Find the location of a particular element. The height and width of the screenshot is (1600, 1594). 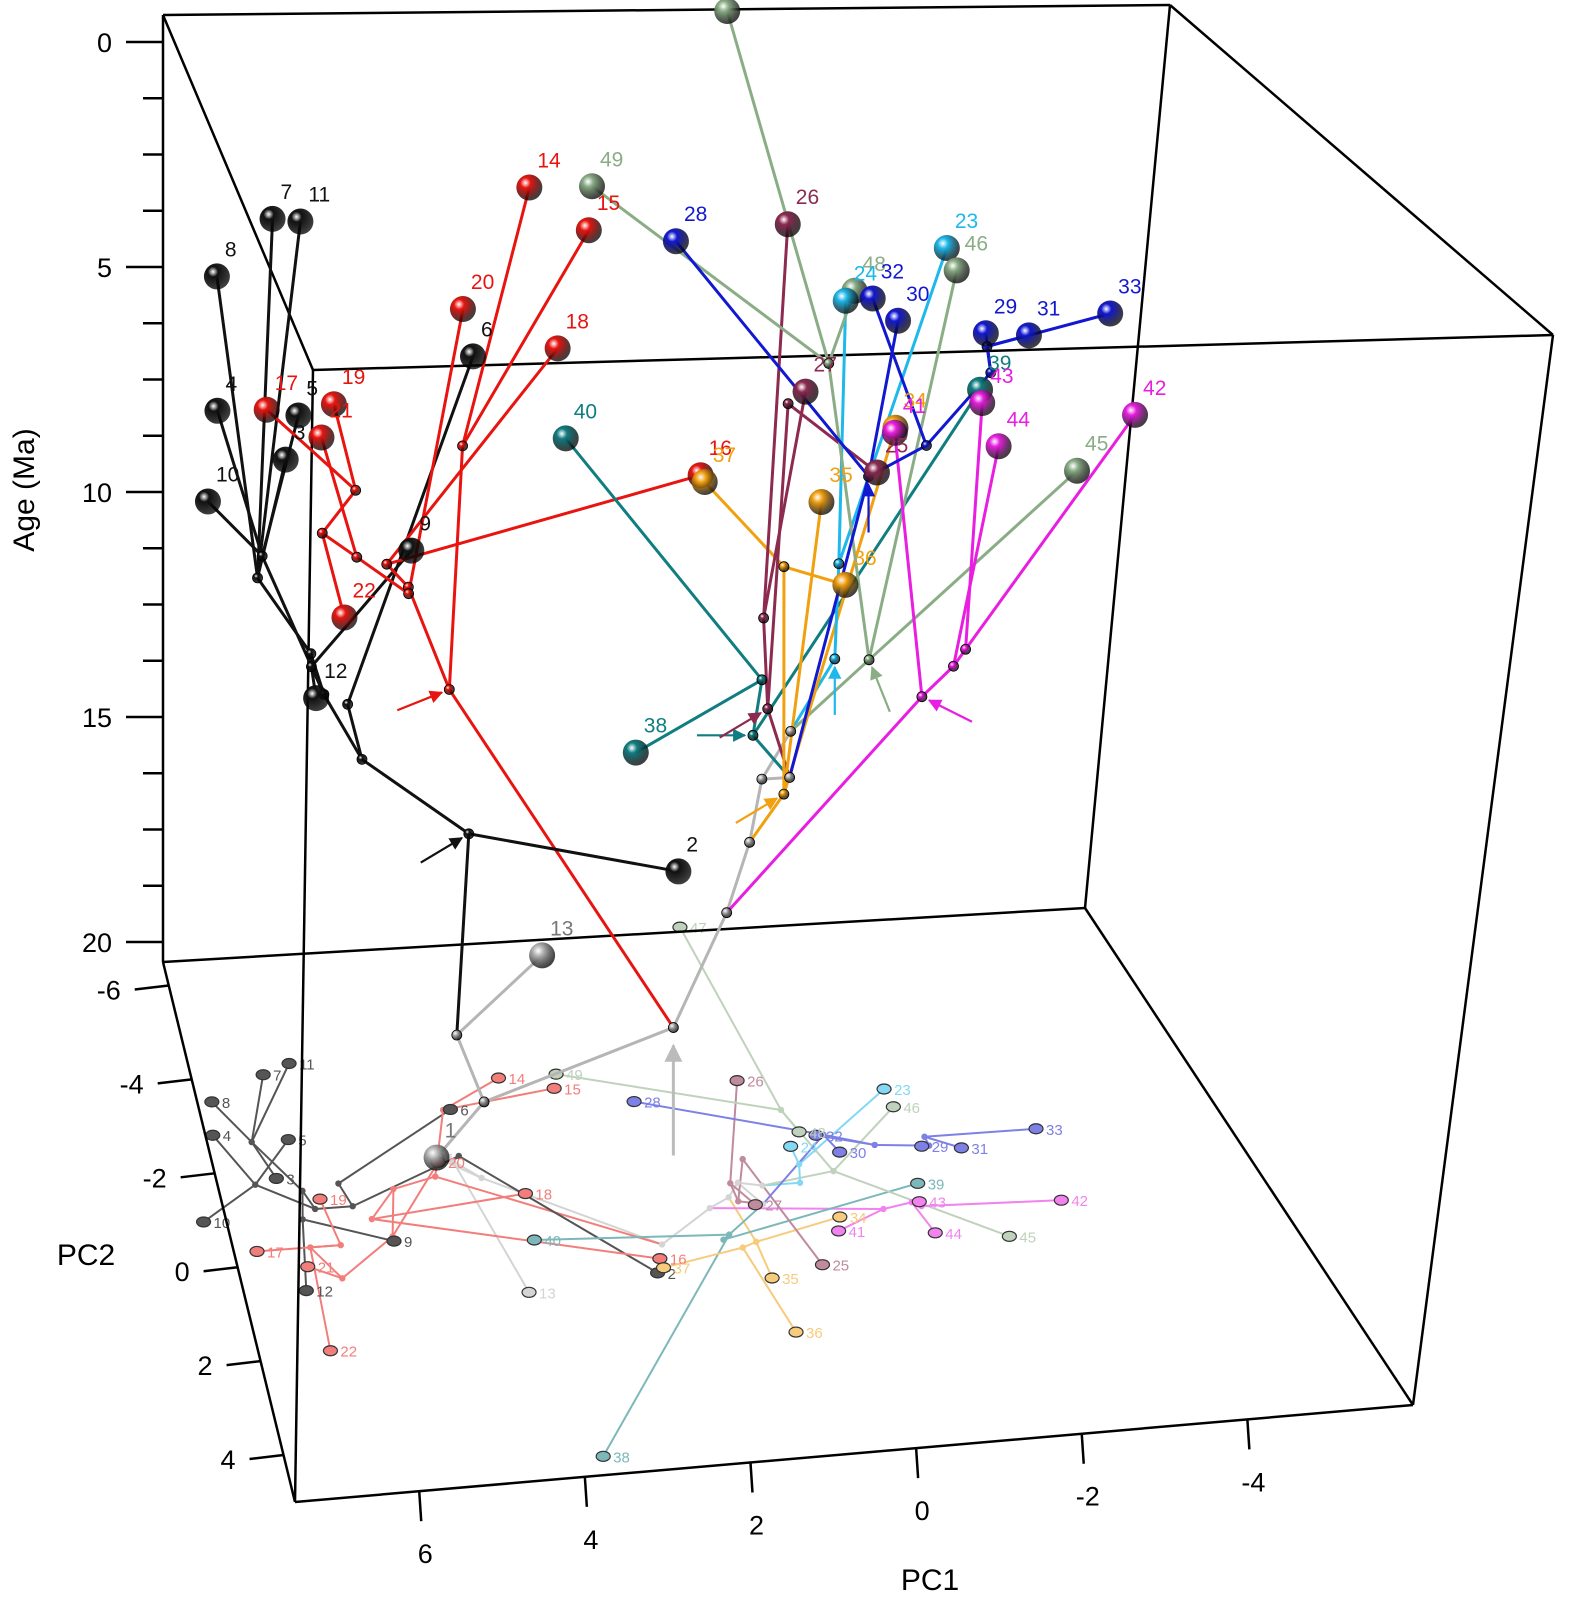

tip-label: 32 is located at coordinates (892, 271).